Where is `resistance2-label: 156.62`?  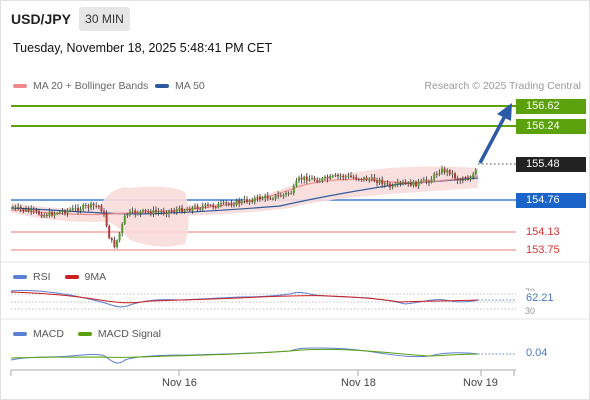
resistance2-label: 156.62 is located at coordinates (551, 106).